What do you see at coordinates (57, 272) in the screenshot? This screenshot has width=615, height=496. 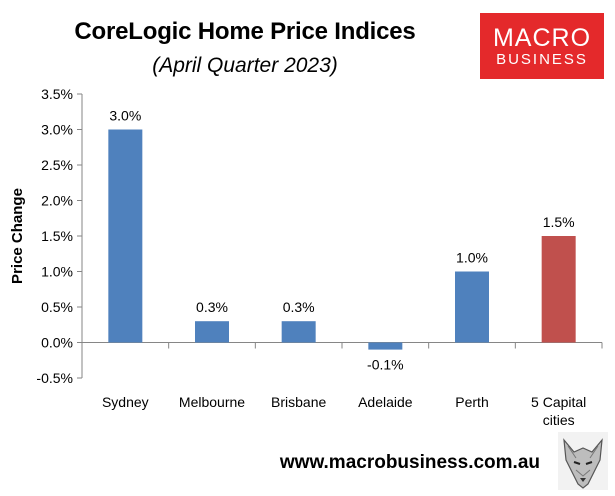 I see `y-tick-label: 1.0%` at bounding box center [57, 272].